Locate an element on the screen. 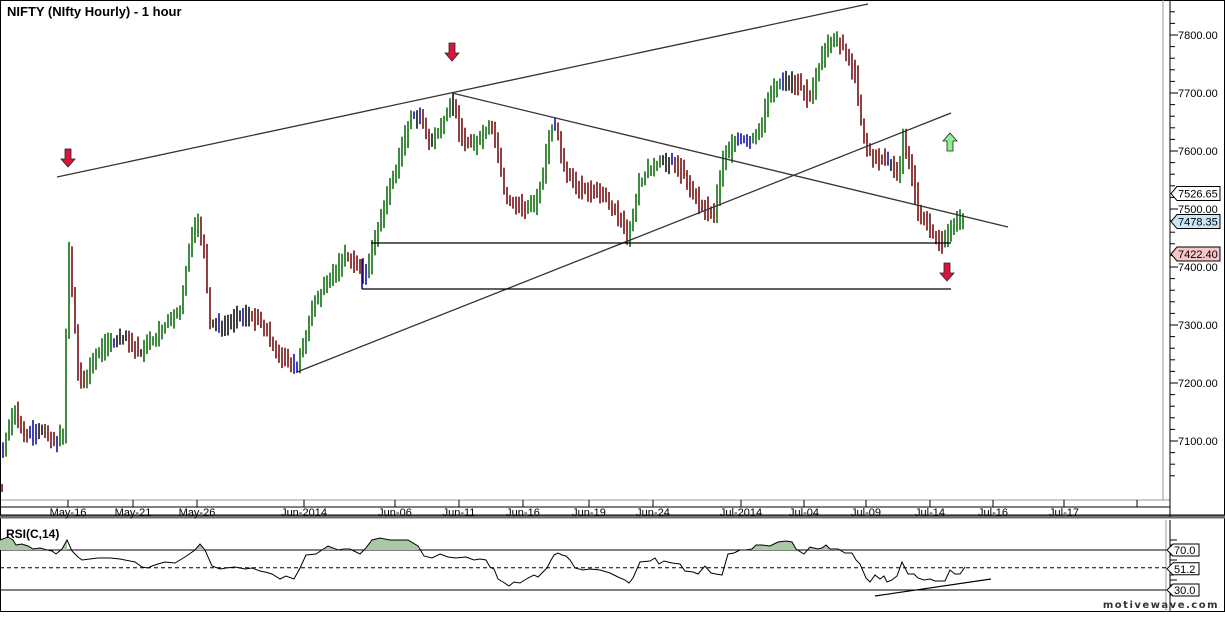 The width and height of the screenshot is (1225, 617). rsi-line is located at coordinates (483, 561).